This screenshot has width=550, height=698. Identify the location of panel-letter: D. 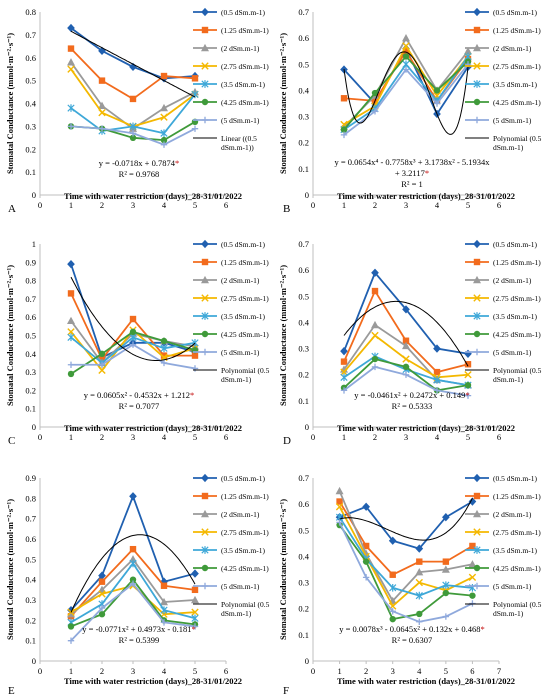
(287, 441).